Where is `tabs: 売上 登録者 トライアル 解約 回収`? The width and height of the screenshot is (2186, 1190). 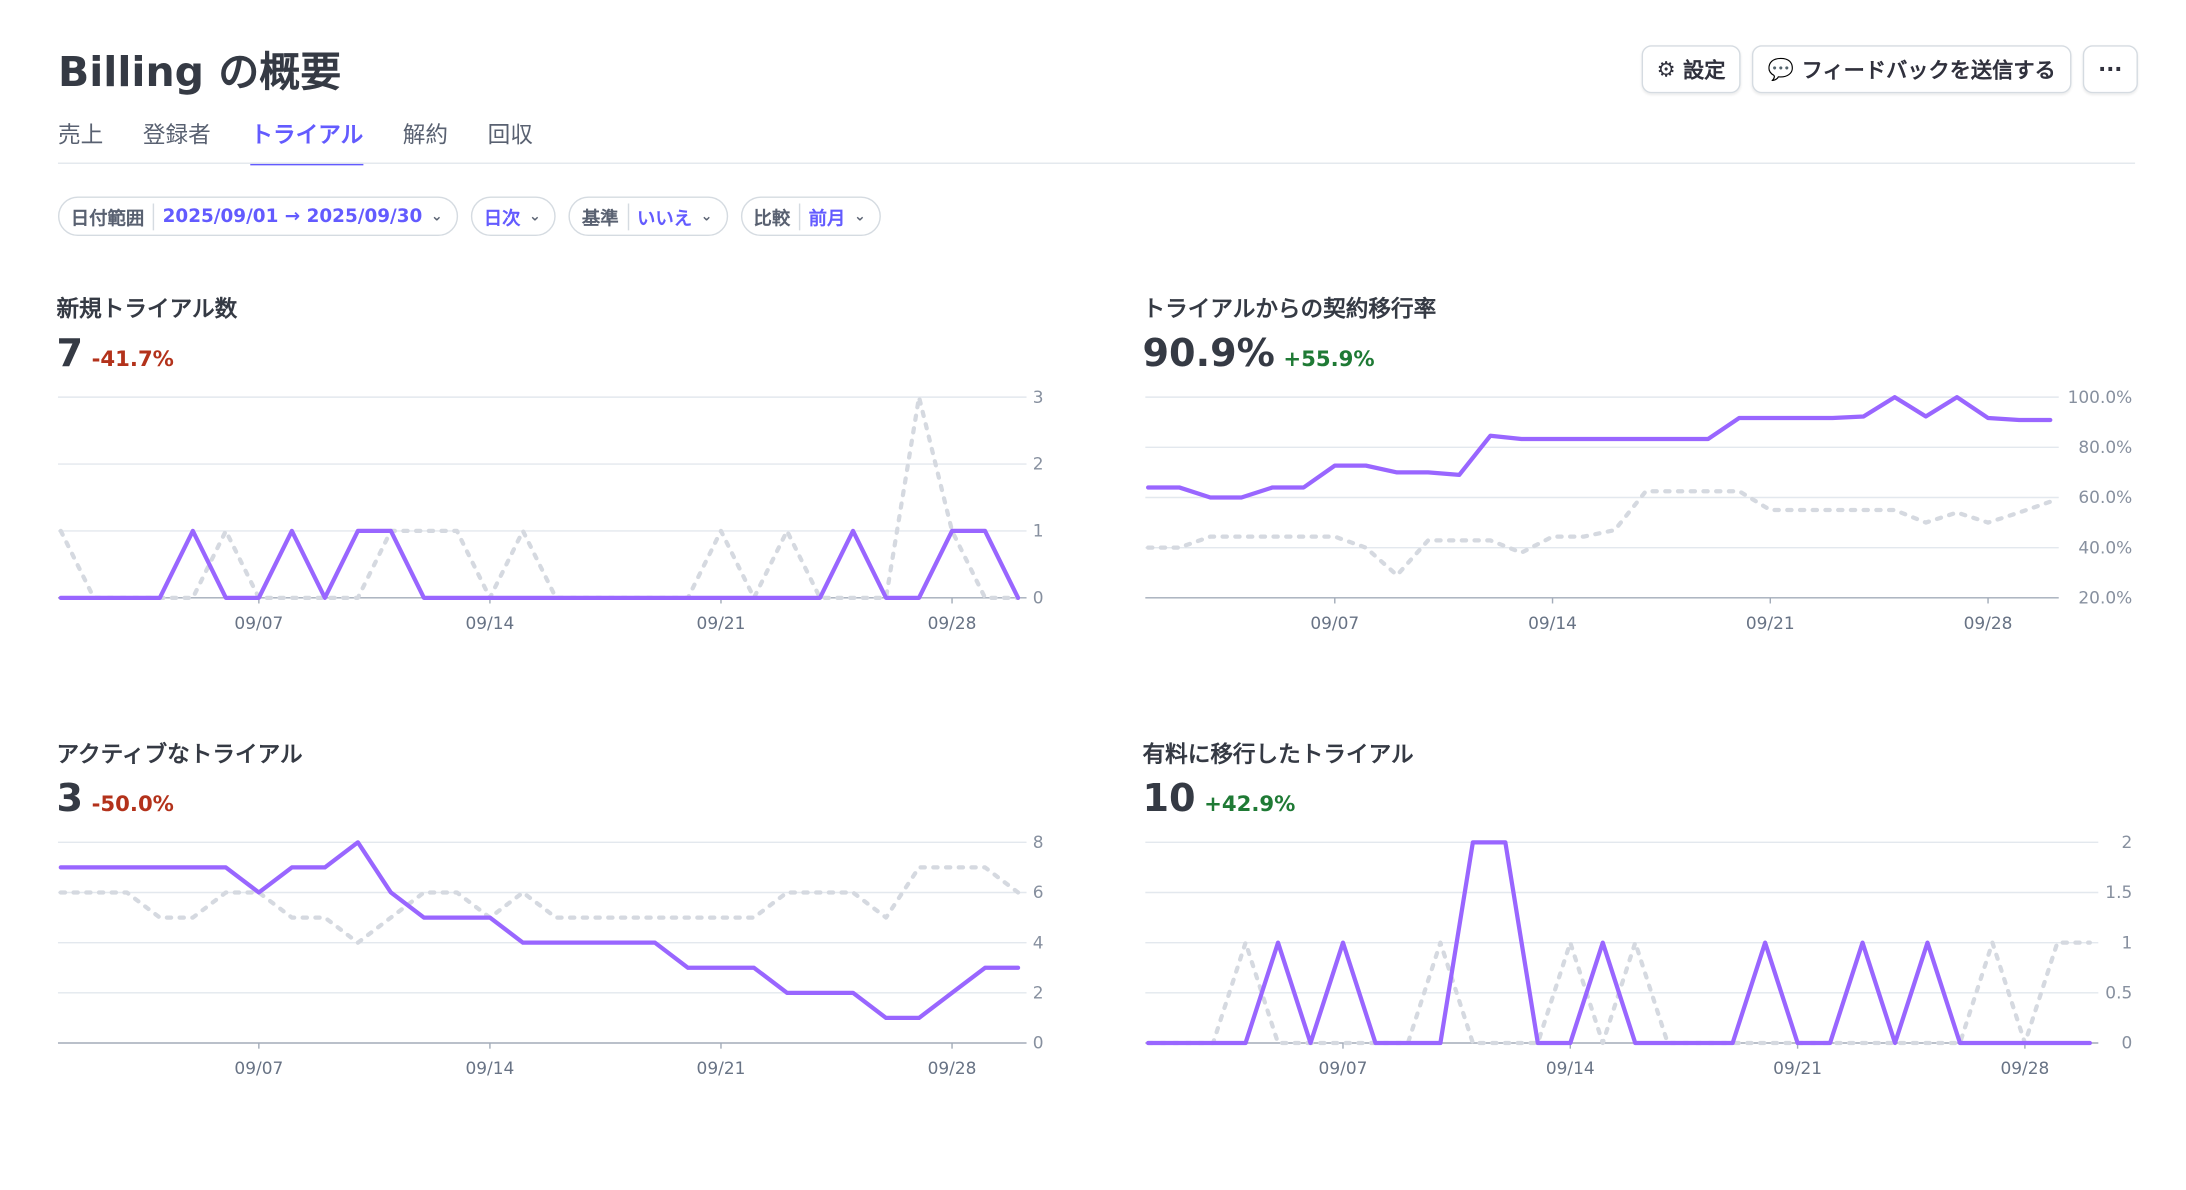 tabs: 売上 登録者 トライアル 解約 回収 is located at coordinates (295, 141).